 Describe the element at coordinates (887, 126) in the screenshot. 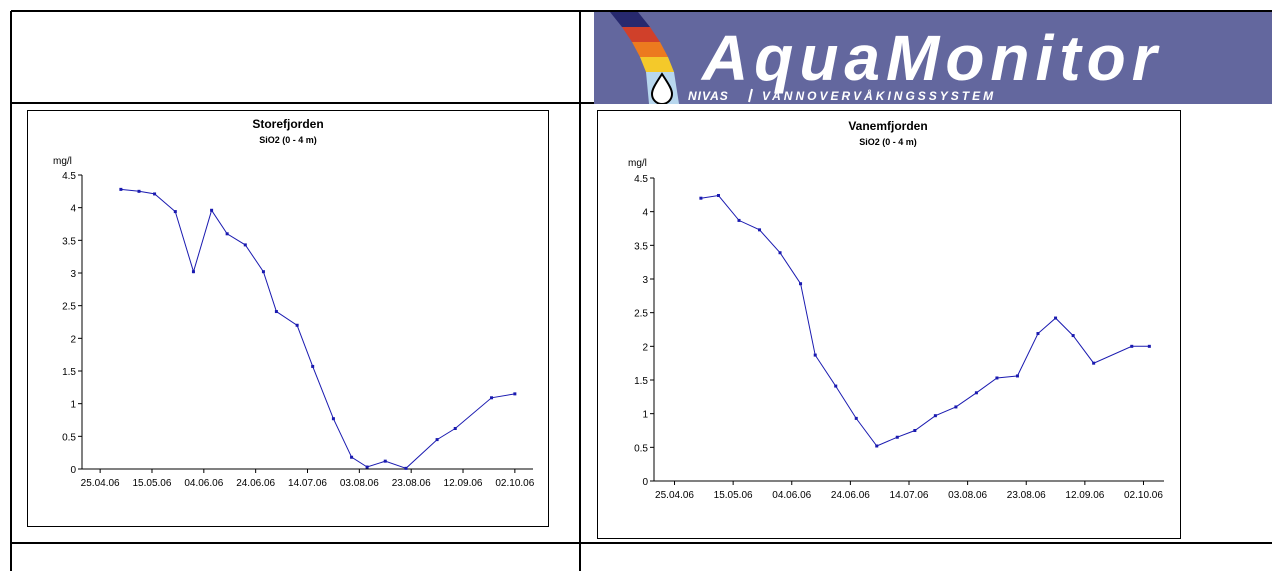

I see `chart-title: Vanemfjorden` at that location.